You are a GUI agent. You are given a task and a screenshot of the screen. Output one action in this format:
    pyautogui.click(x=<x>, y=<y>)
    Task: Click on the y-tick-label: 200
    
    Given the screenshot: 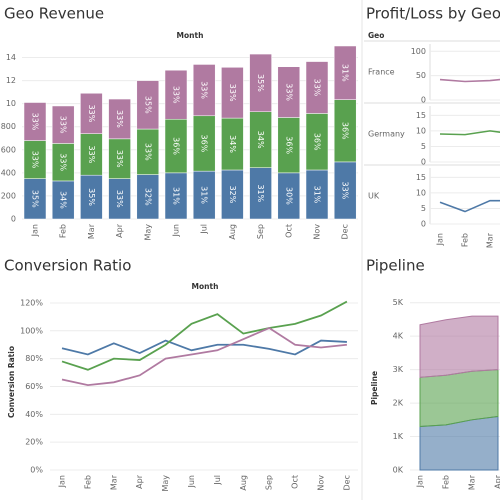 What is the action you would take?
    pyautogui.click(x=8, y=195)
    